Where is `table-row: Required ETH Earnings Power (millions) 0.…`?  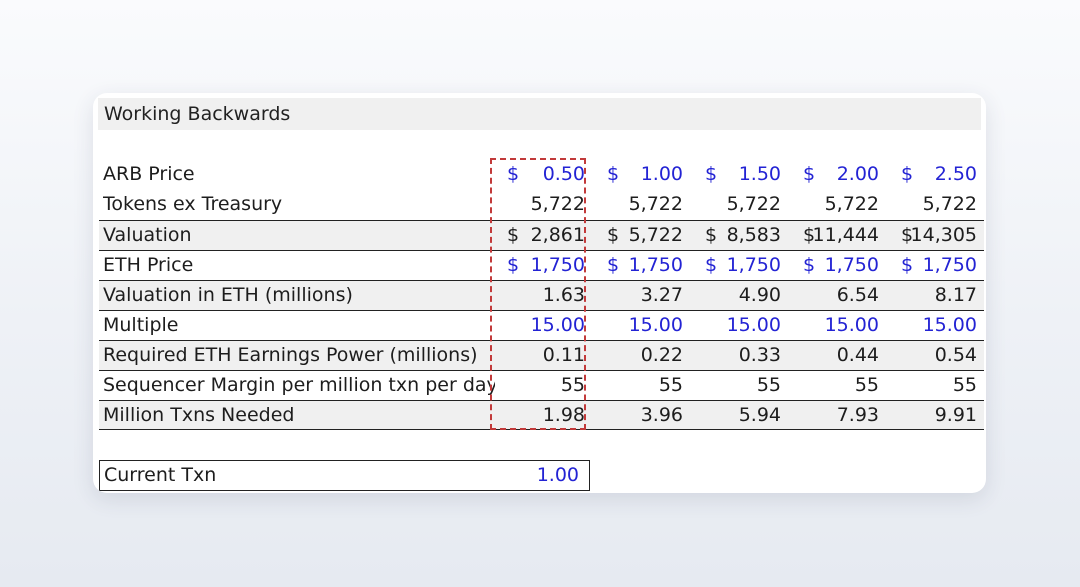 table-row: Required ETH Earnings Power (millions) 0.… is located at coordinates (541, 355).